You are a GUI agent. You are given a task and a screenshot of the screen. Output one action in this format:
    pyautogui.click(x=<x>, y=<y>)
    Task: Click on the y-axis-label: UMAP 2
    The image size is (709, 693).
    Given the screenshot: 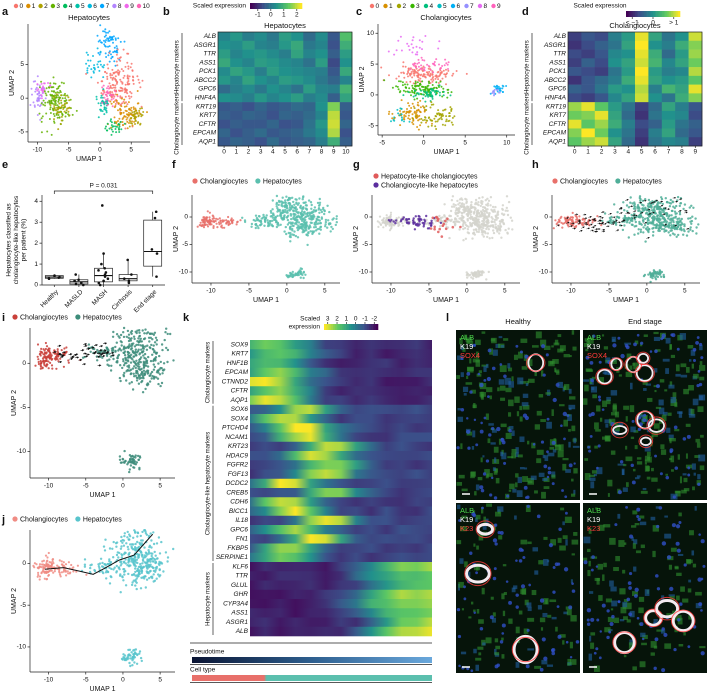 What is the action you would take?
    pyautogui.click(x=362, y=79)
    